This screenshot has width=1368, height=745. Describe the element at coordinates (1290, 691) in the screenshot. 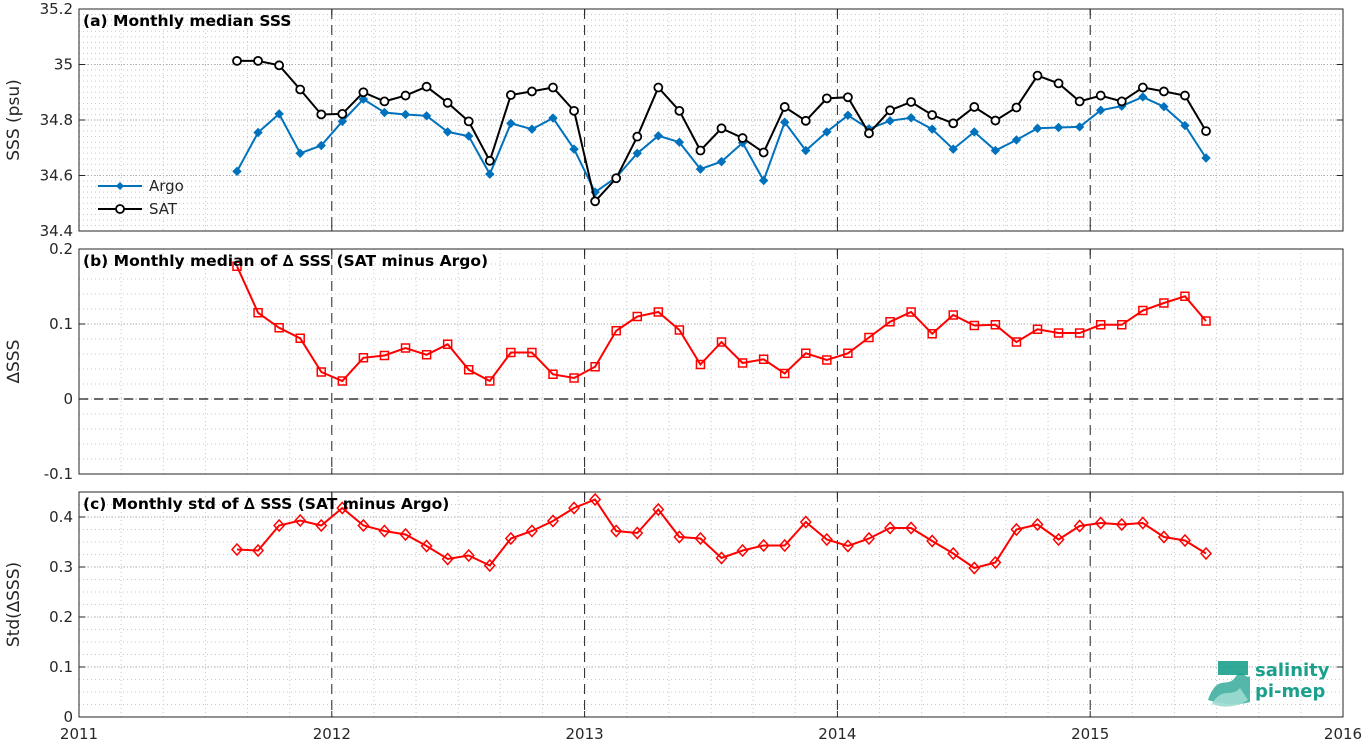

I see `logo-line2: pi-mep` at that location.